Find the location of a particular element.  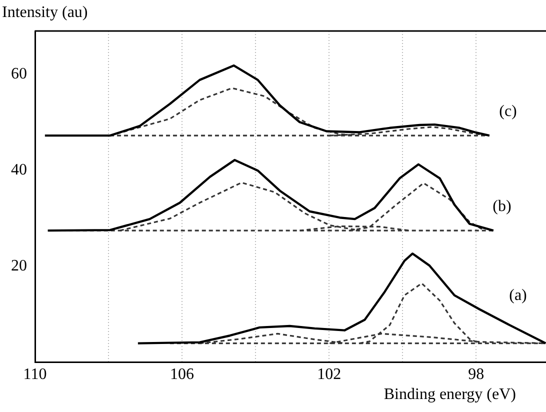

x-axis-title: Binding energy (eV) is located at coordinates (450, 395).